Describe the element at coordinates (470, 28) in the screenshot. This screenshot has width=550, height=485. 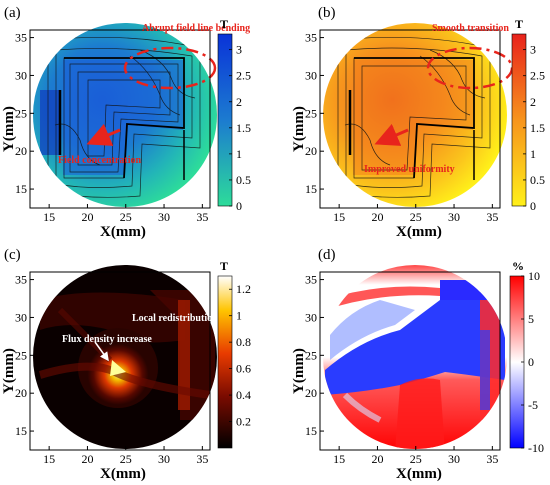
I see `panel-b-annotation-1: Smooth transition` at that location.